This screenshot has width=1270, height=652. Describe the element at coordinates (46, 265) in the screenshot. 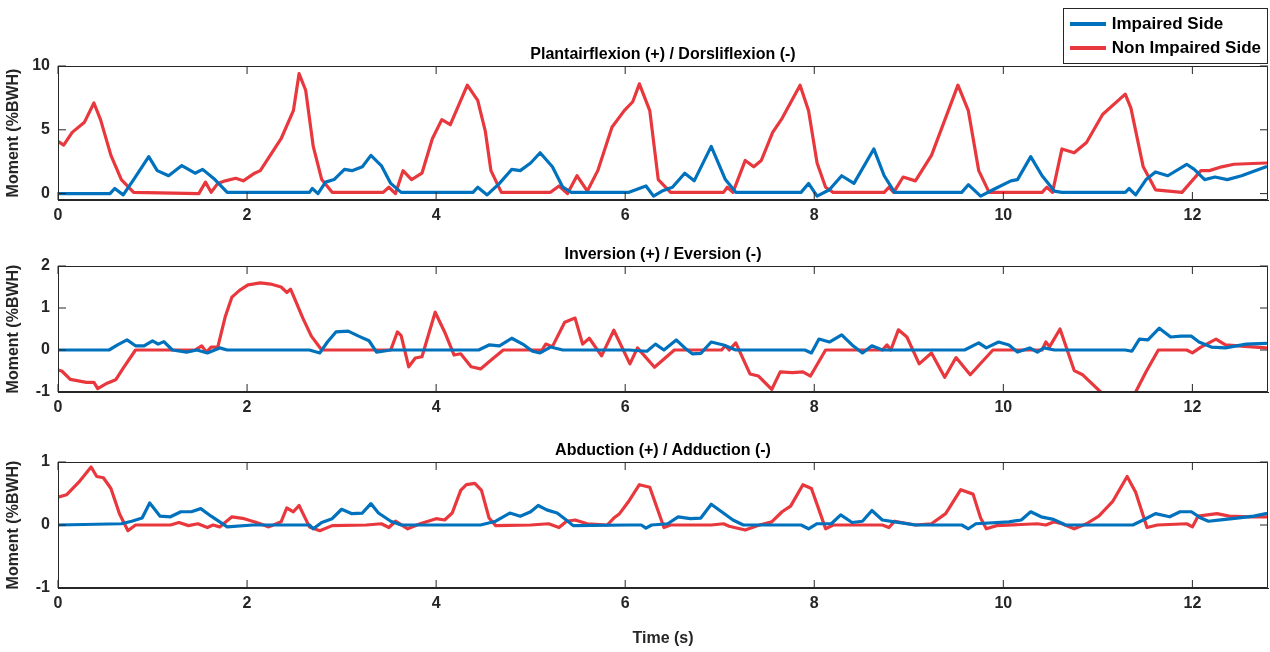

I see `y-tick-label: 2` at that location.